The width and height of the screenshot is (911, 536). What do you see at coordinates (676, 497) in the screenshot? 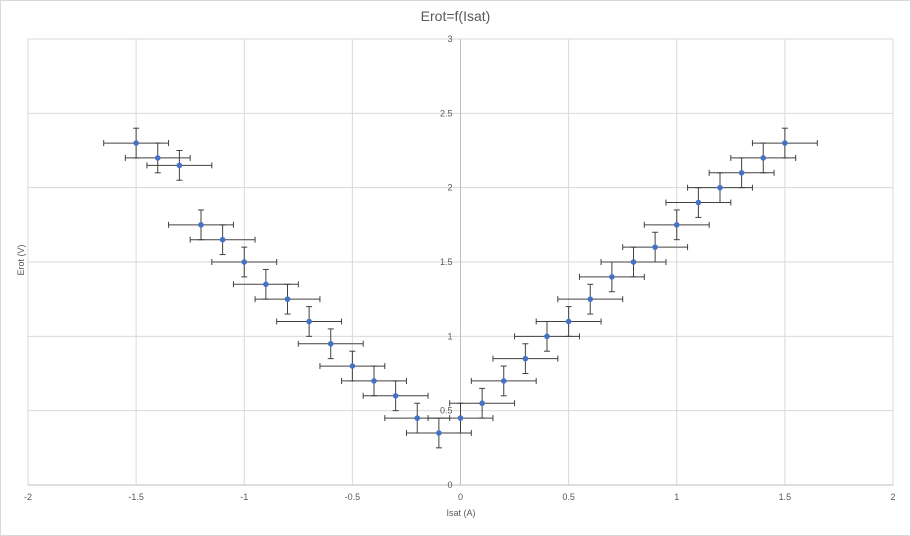
I see `x-tick-label: 1` at bounding box center [676, 497].